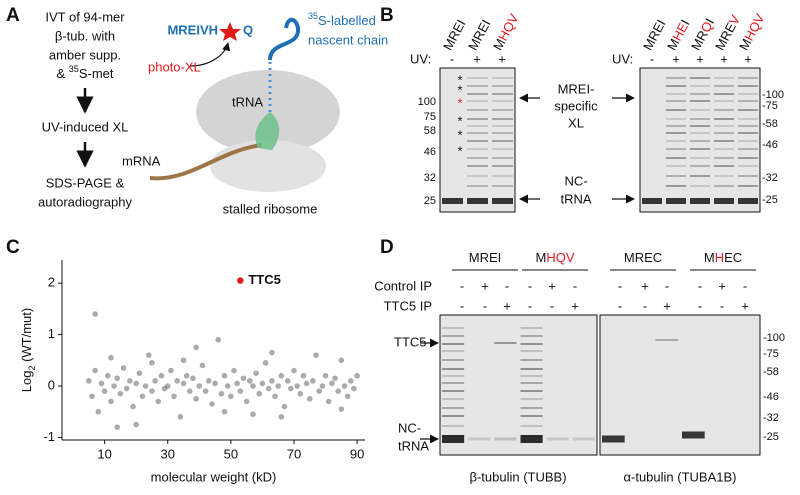  Describe the element at coordinates (724, 58) in the screenshot. I see `uv-mark: +` at that location.